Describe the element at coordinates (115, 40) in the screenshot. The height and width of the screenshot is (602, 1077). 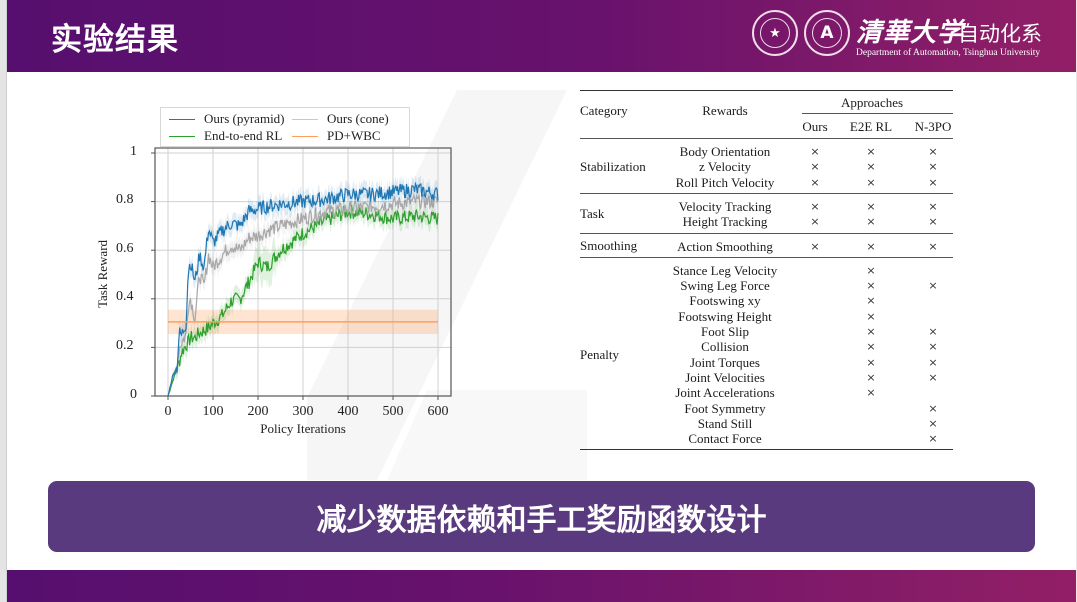
I see `page-title: 实验结果` at that location.